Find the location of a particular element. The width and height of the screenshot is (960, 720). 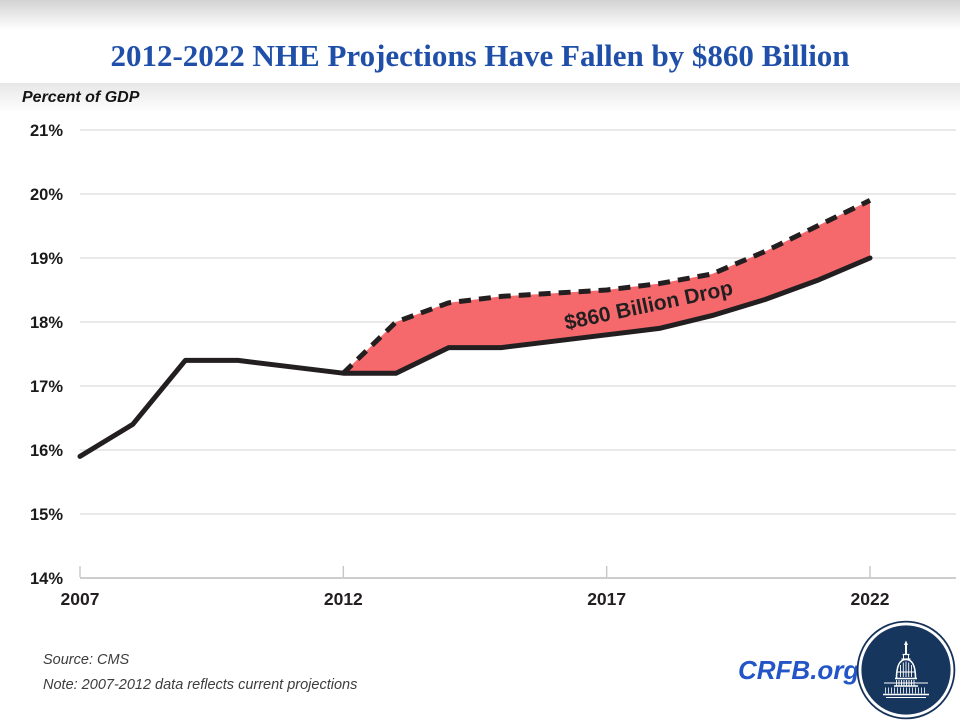

y-tick-label: 15% is located at coordinates (46, 515).